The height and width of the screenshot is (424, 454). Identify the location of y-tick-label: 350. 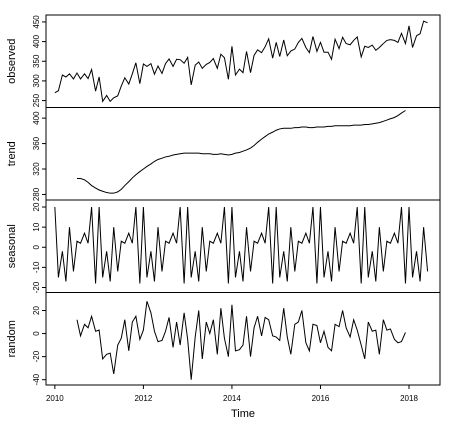
(36, 61).